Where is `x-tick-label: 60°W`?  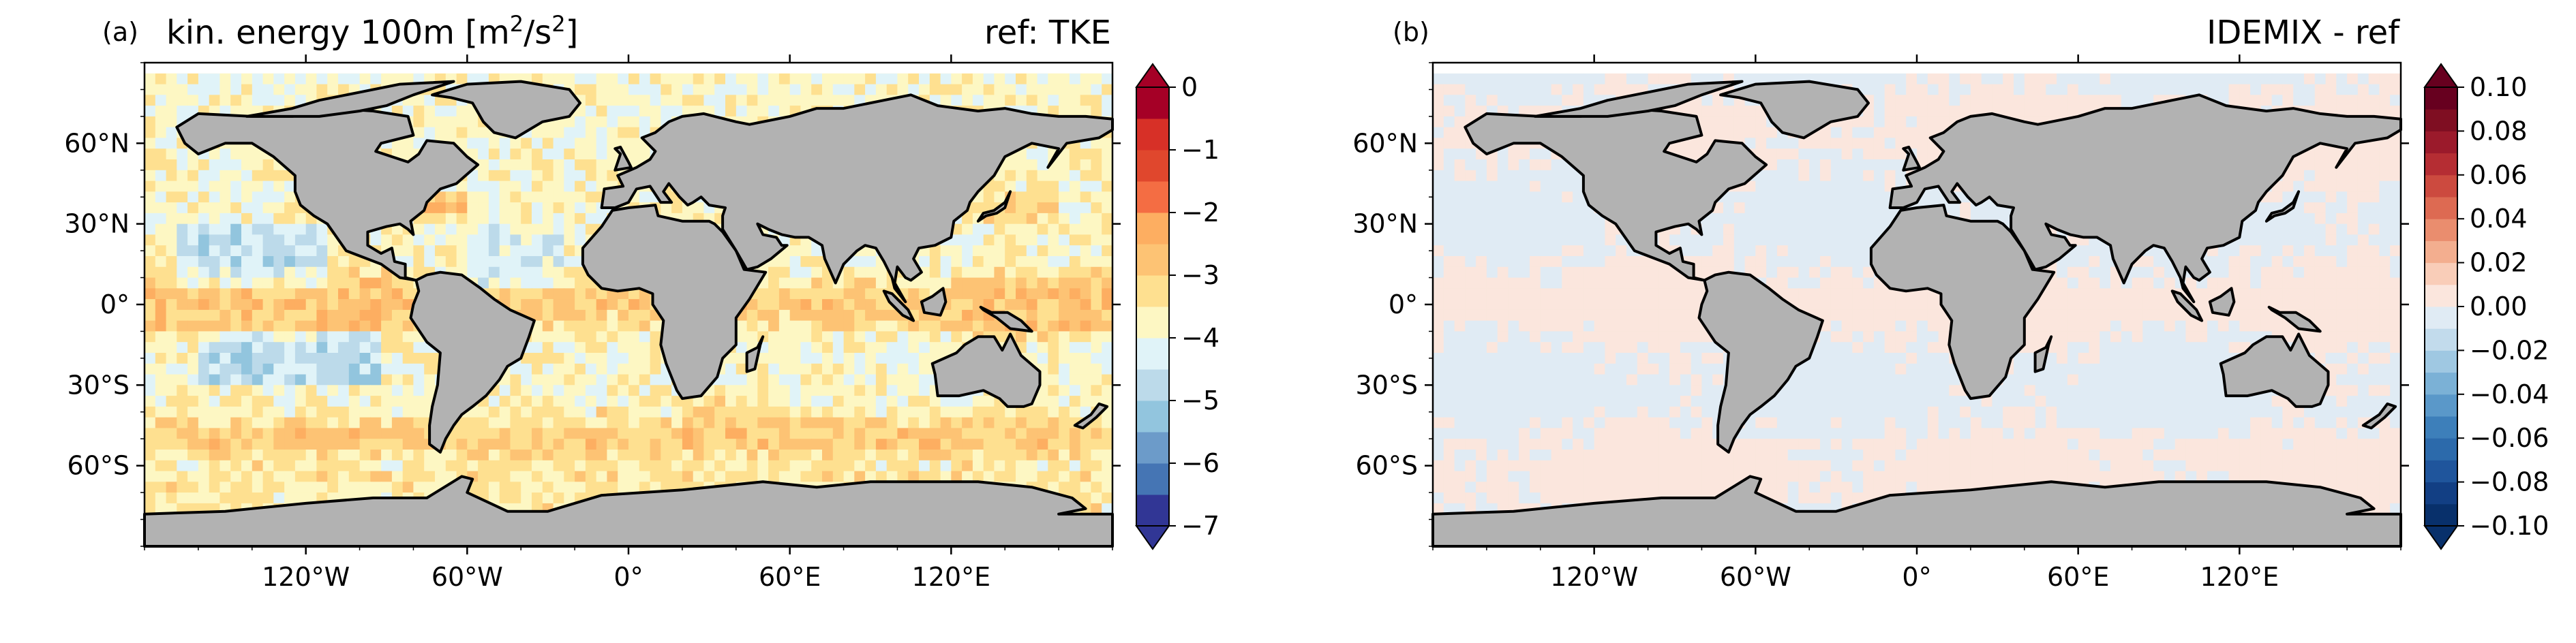
x-tick-label: 60°W is located at coordinates (467, 577).